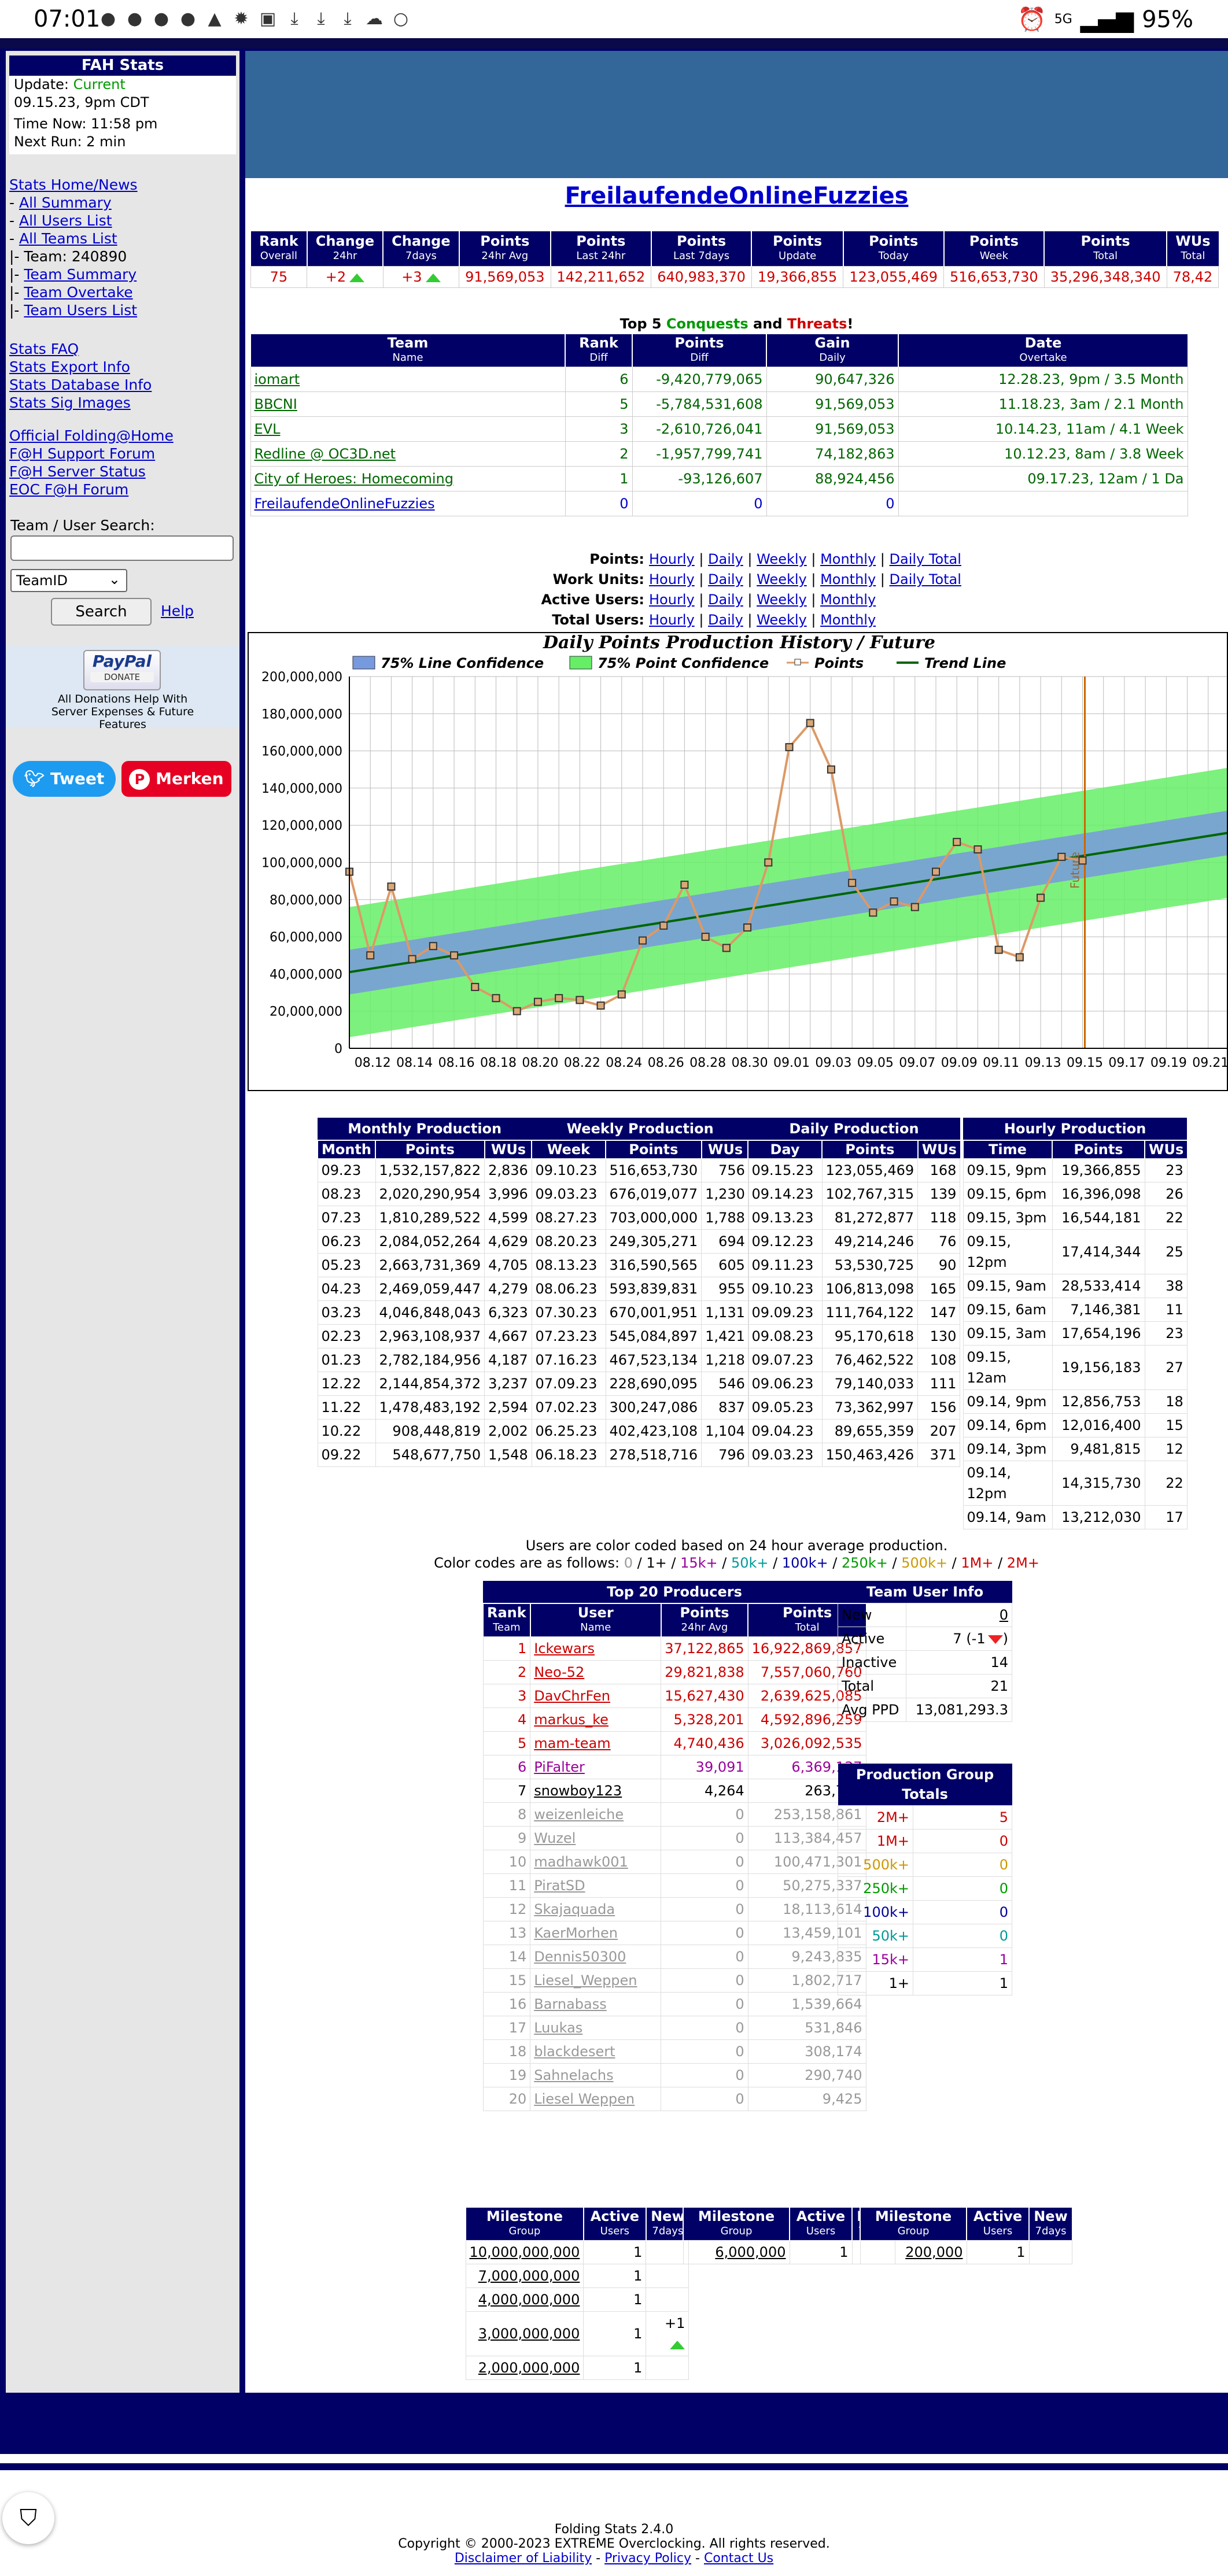 The width and height of the screenshot is (1228, 2576). What do you see at coordinates (585, 1981) in the screenshot?
I see `user-link: Liesel_Weppen` at bounding box center [585, 1981].